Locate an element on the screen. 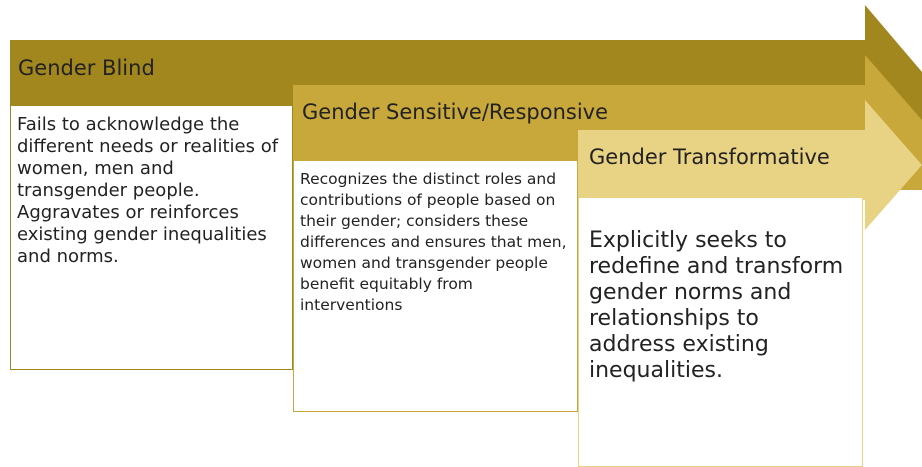 The height and width of the screenshot is (467, 922). stage-title: Gender Transformative is located at coordinates (709, 157).